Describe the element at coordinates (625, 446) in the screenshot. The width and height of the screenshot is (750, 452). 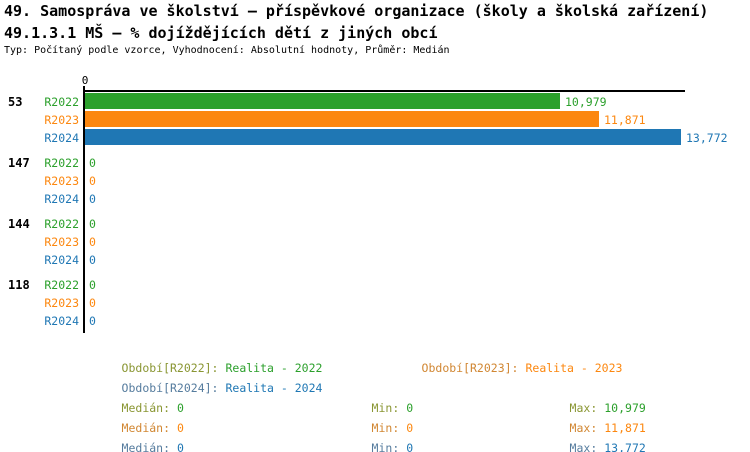
I see `stat-value: 13,772` at that location.